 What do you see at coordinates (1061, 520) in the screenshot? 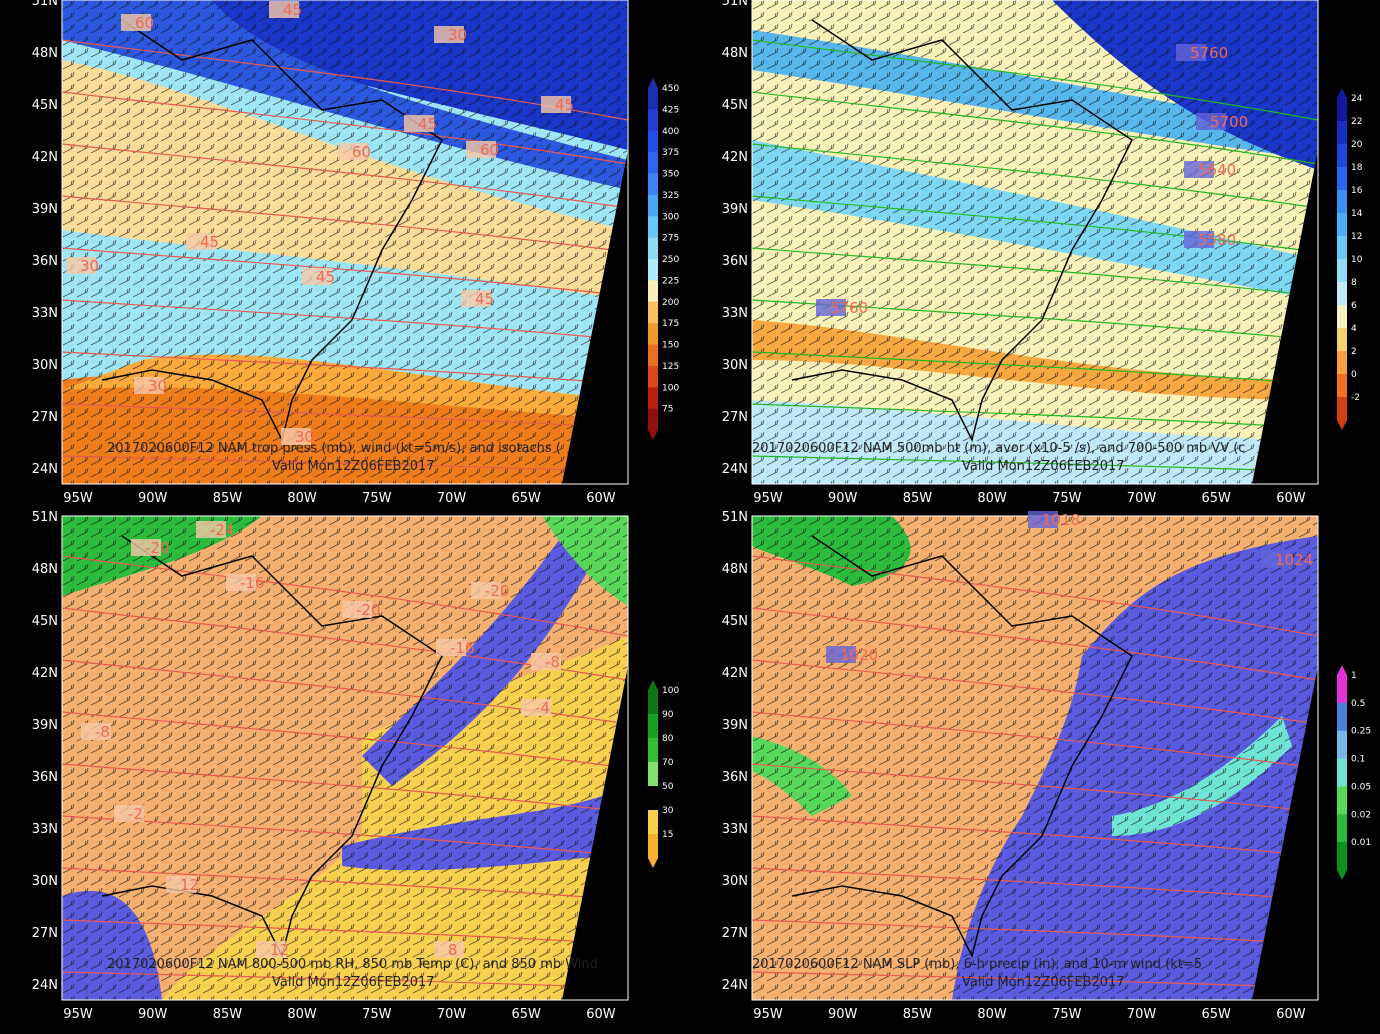
I see `contour-label: 1018` at bounding box center [1061, 520].